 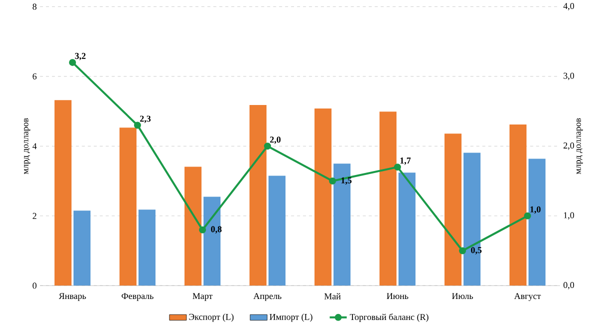 I want to click on y-tick-label: 6, so click(x=34, y=77).